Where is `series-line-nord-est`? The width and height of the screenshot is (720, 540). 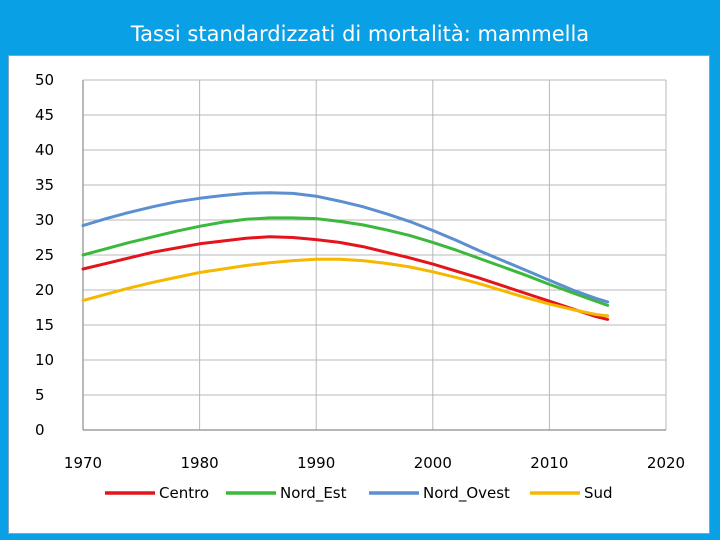 series-line-nord-est is located at coordinates (345, 261).